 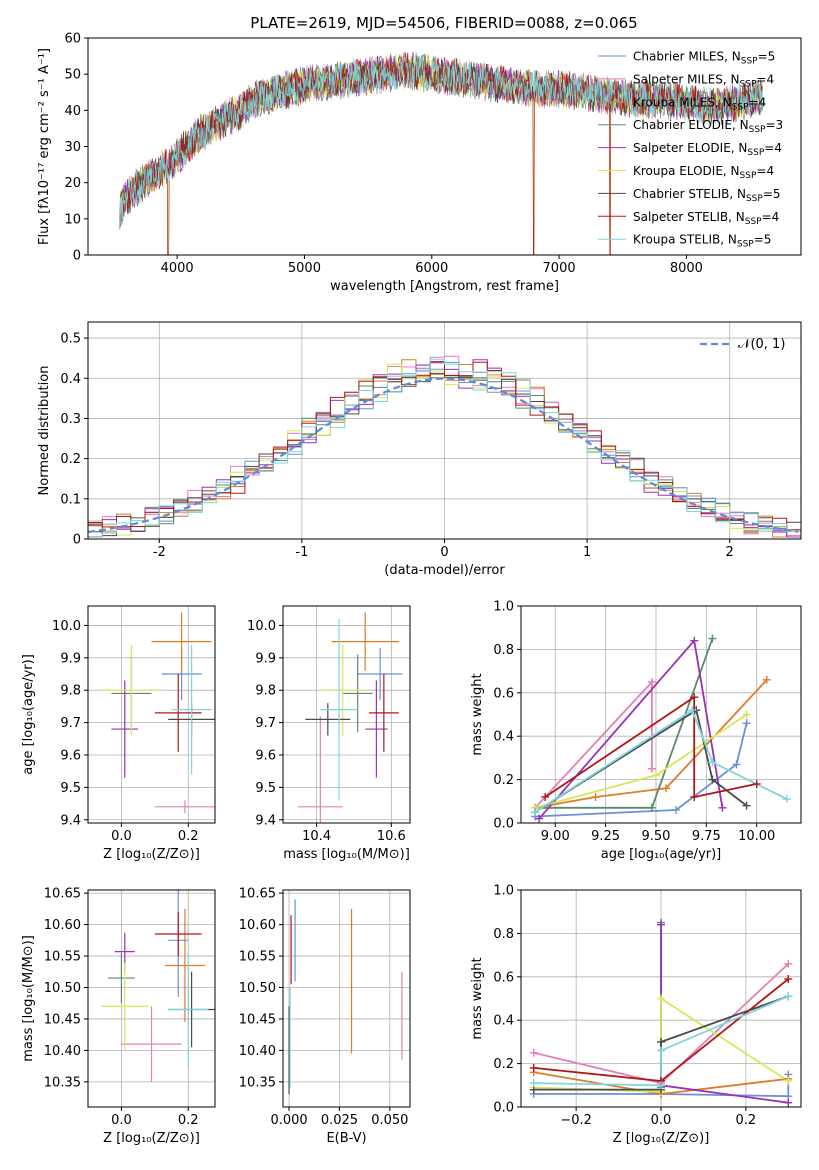 What do you see at coordinates (391, 836) in the screenshot?
I see `x-tick-label: 10.6` at bounding box center [391, 836].